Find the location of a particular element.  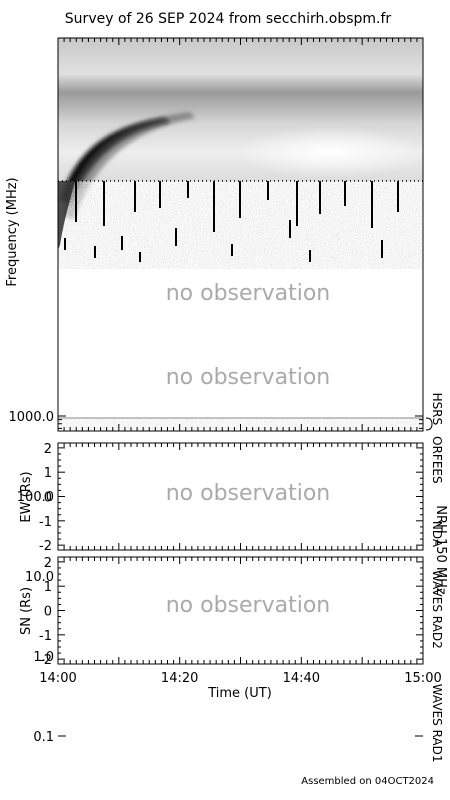

band-label: WAVES RAD1 is located at coordinates (437, 723).